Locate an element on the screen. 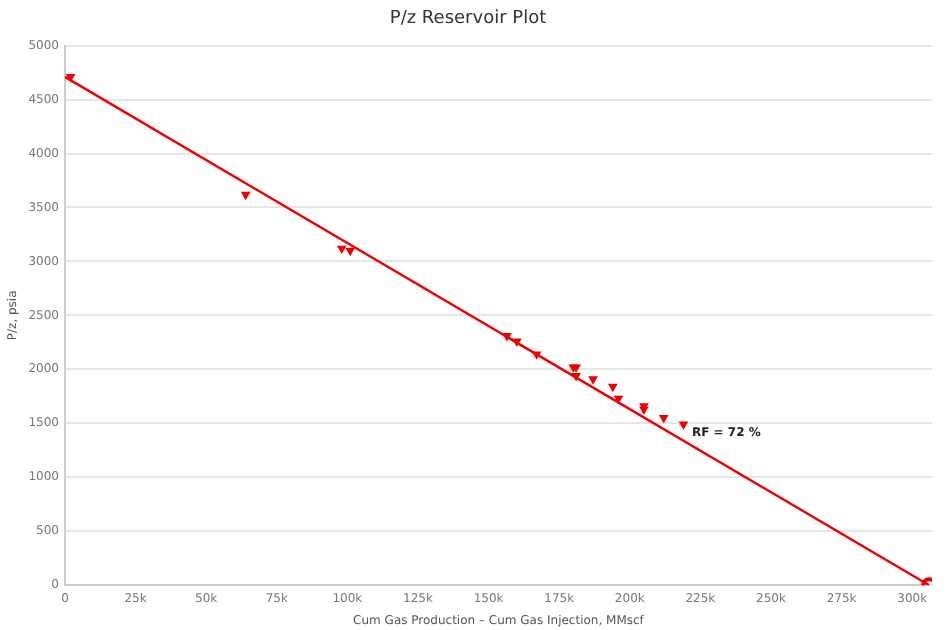 This screenshot has width=948, height=630. chart-title: P/z Reservoir Plot is located at coordinates (468, 19).